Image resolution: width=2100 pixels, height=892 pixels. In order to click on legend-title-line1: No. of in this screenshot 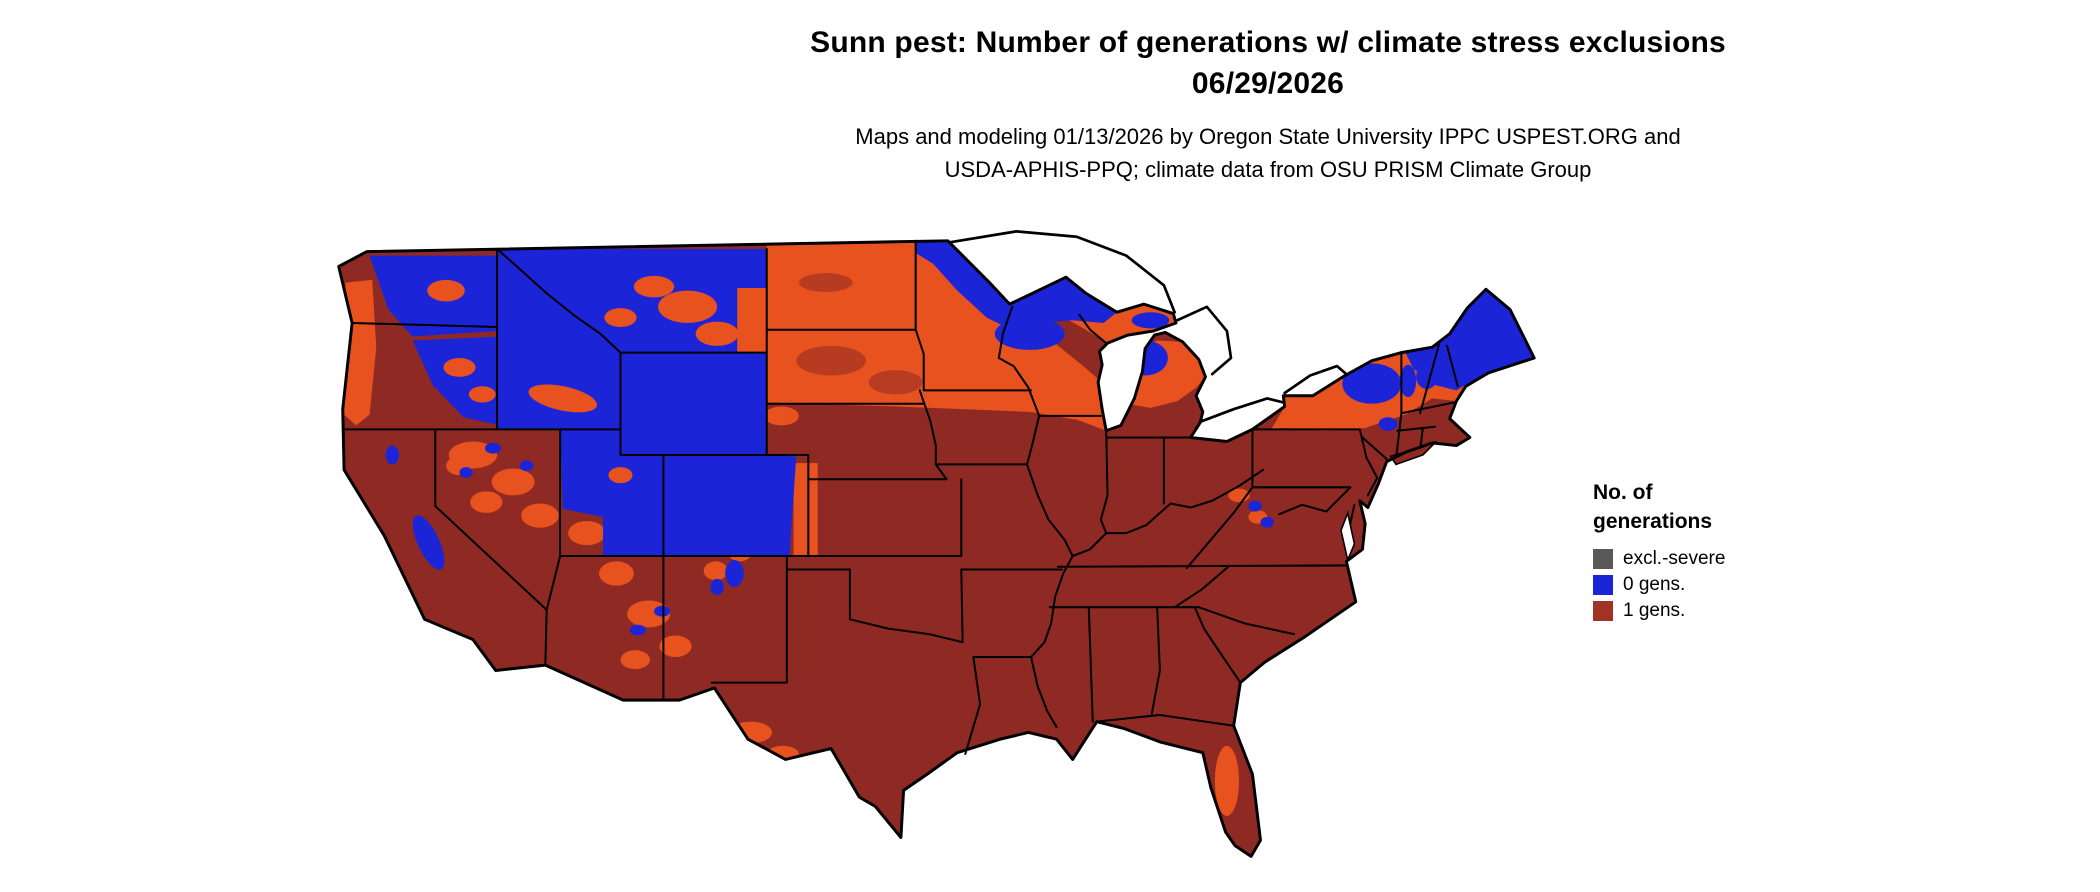, I will do `click(1623, 492)`.